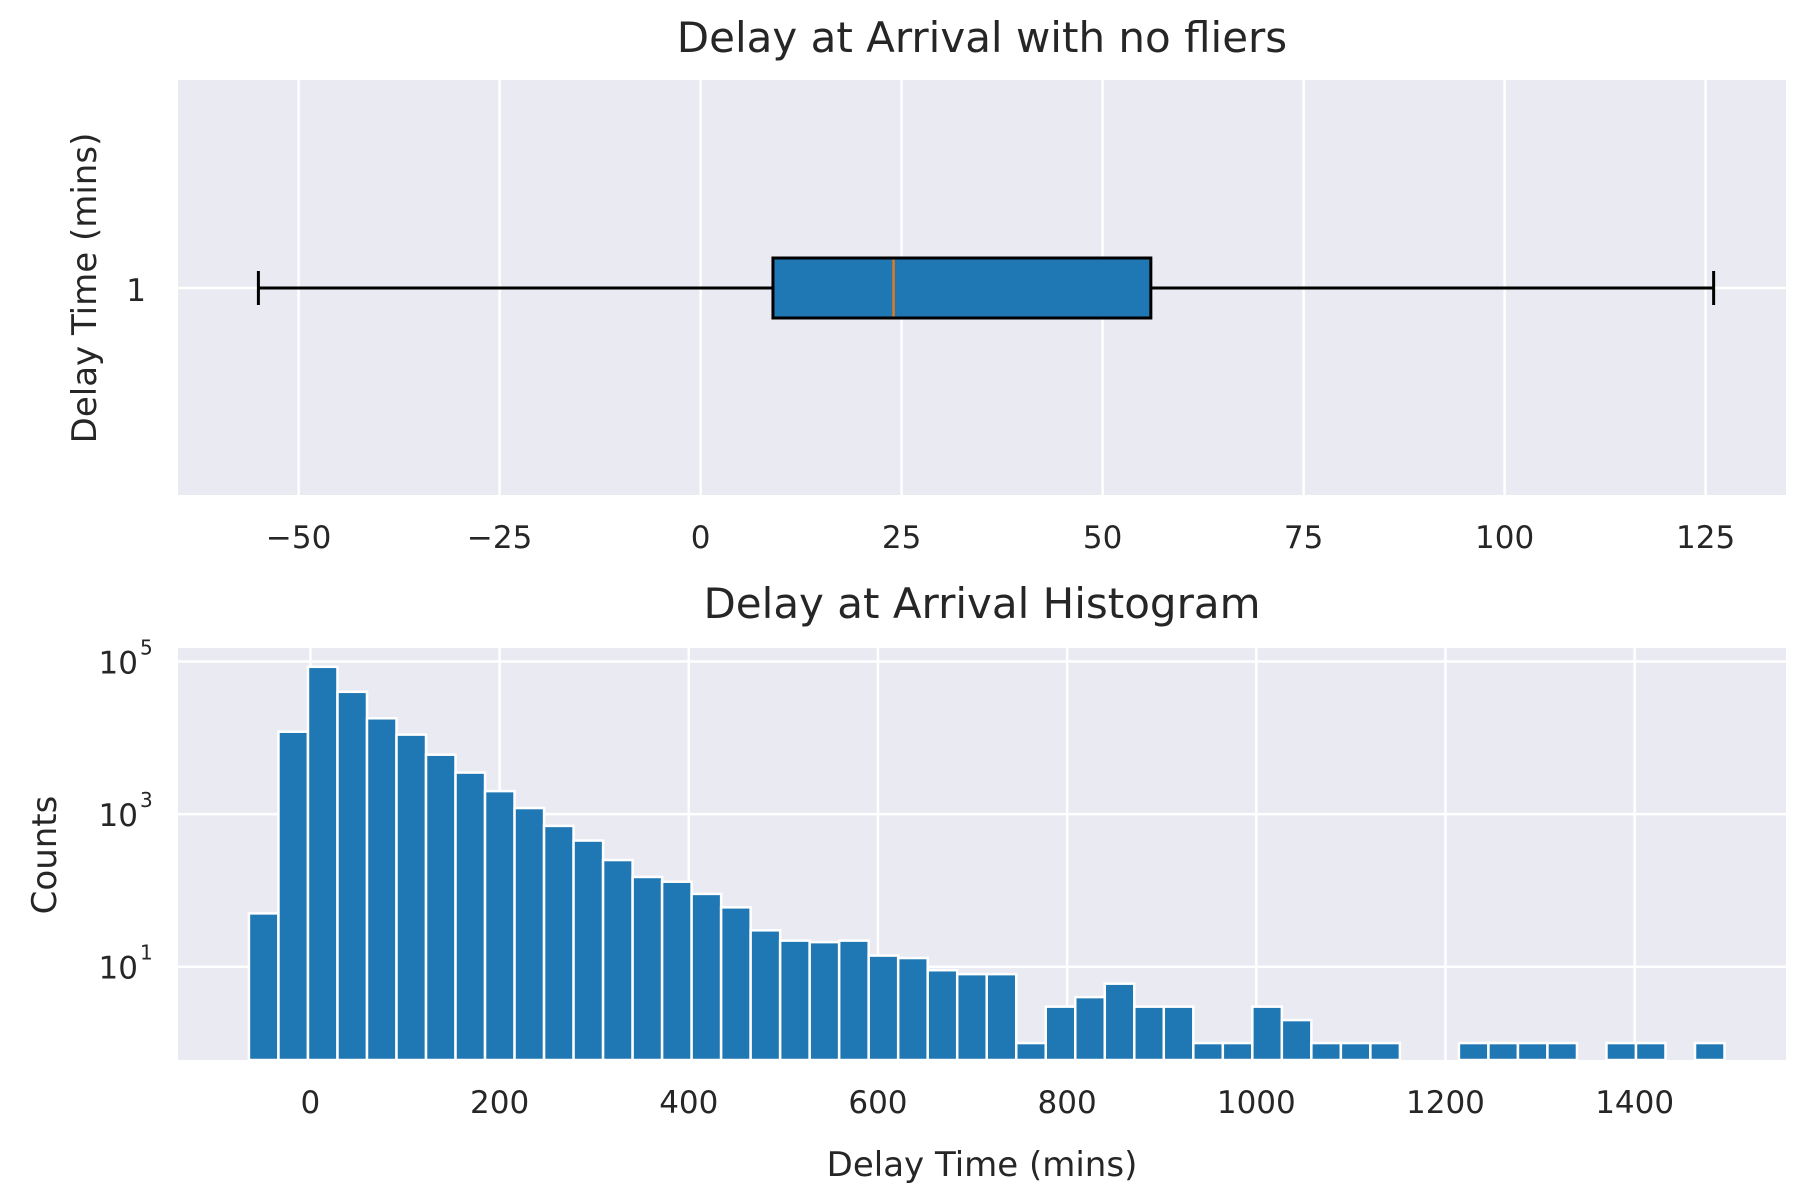  Describe the element at coordinates (1504, 538) in the screenshot. I see `boxplot-x-tick-label: 100` at that location.